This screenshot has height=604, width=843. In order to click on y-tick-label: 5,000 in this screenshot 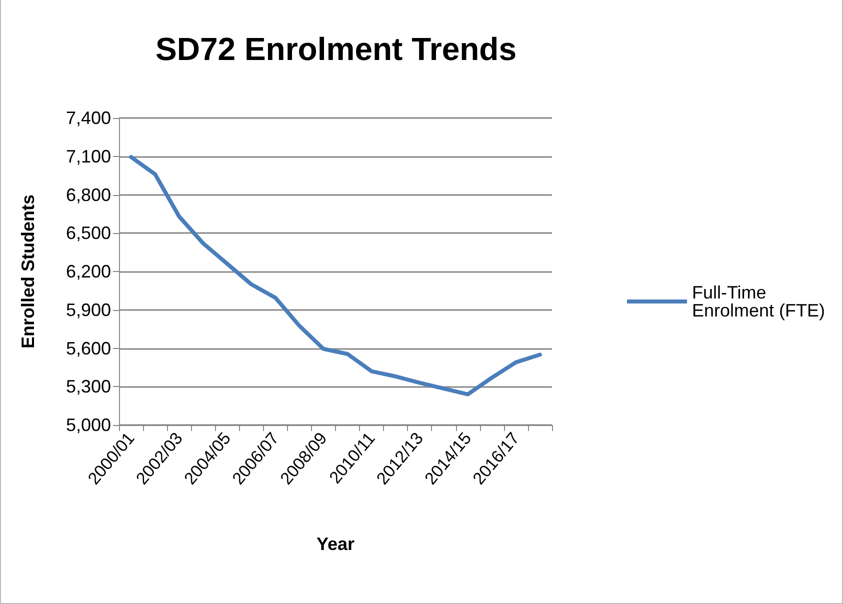, I will do `click(88, 425)`.